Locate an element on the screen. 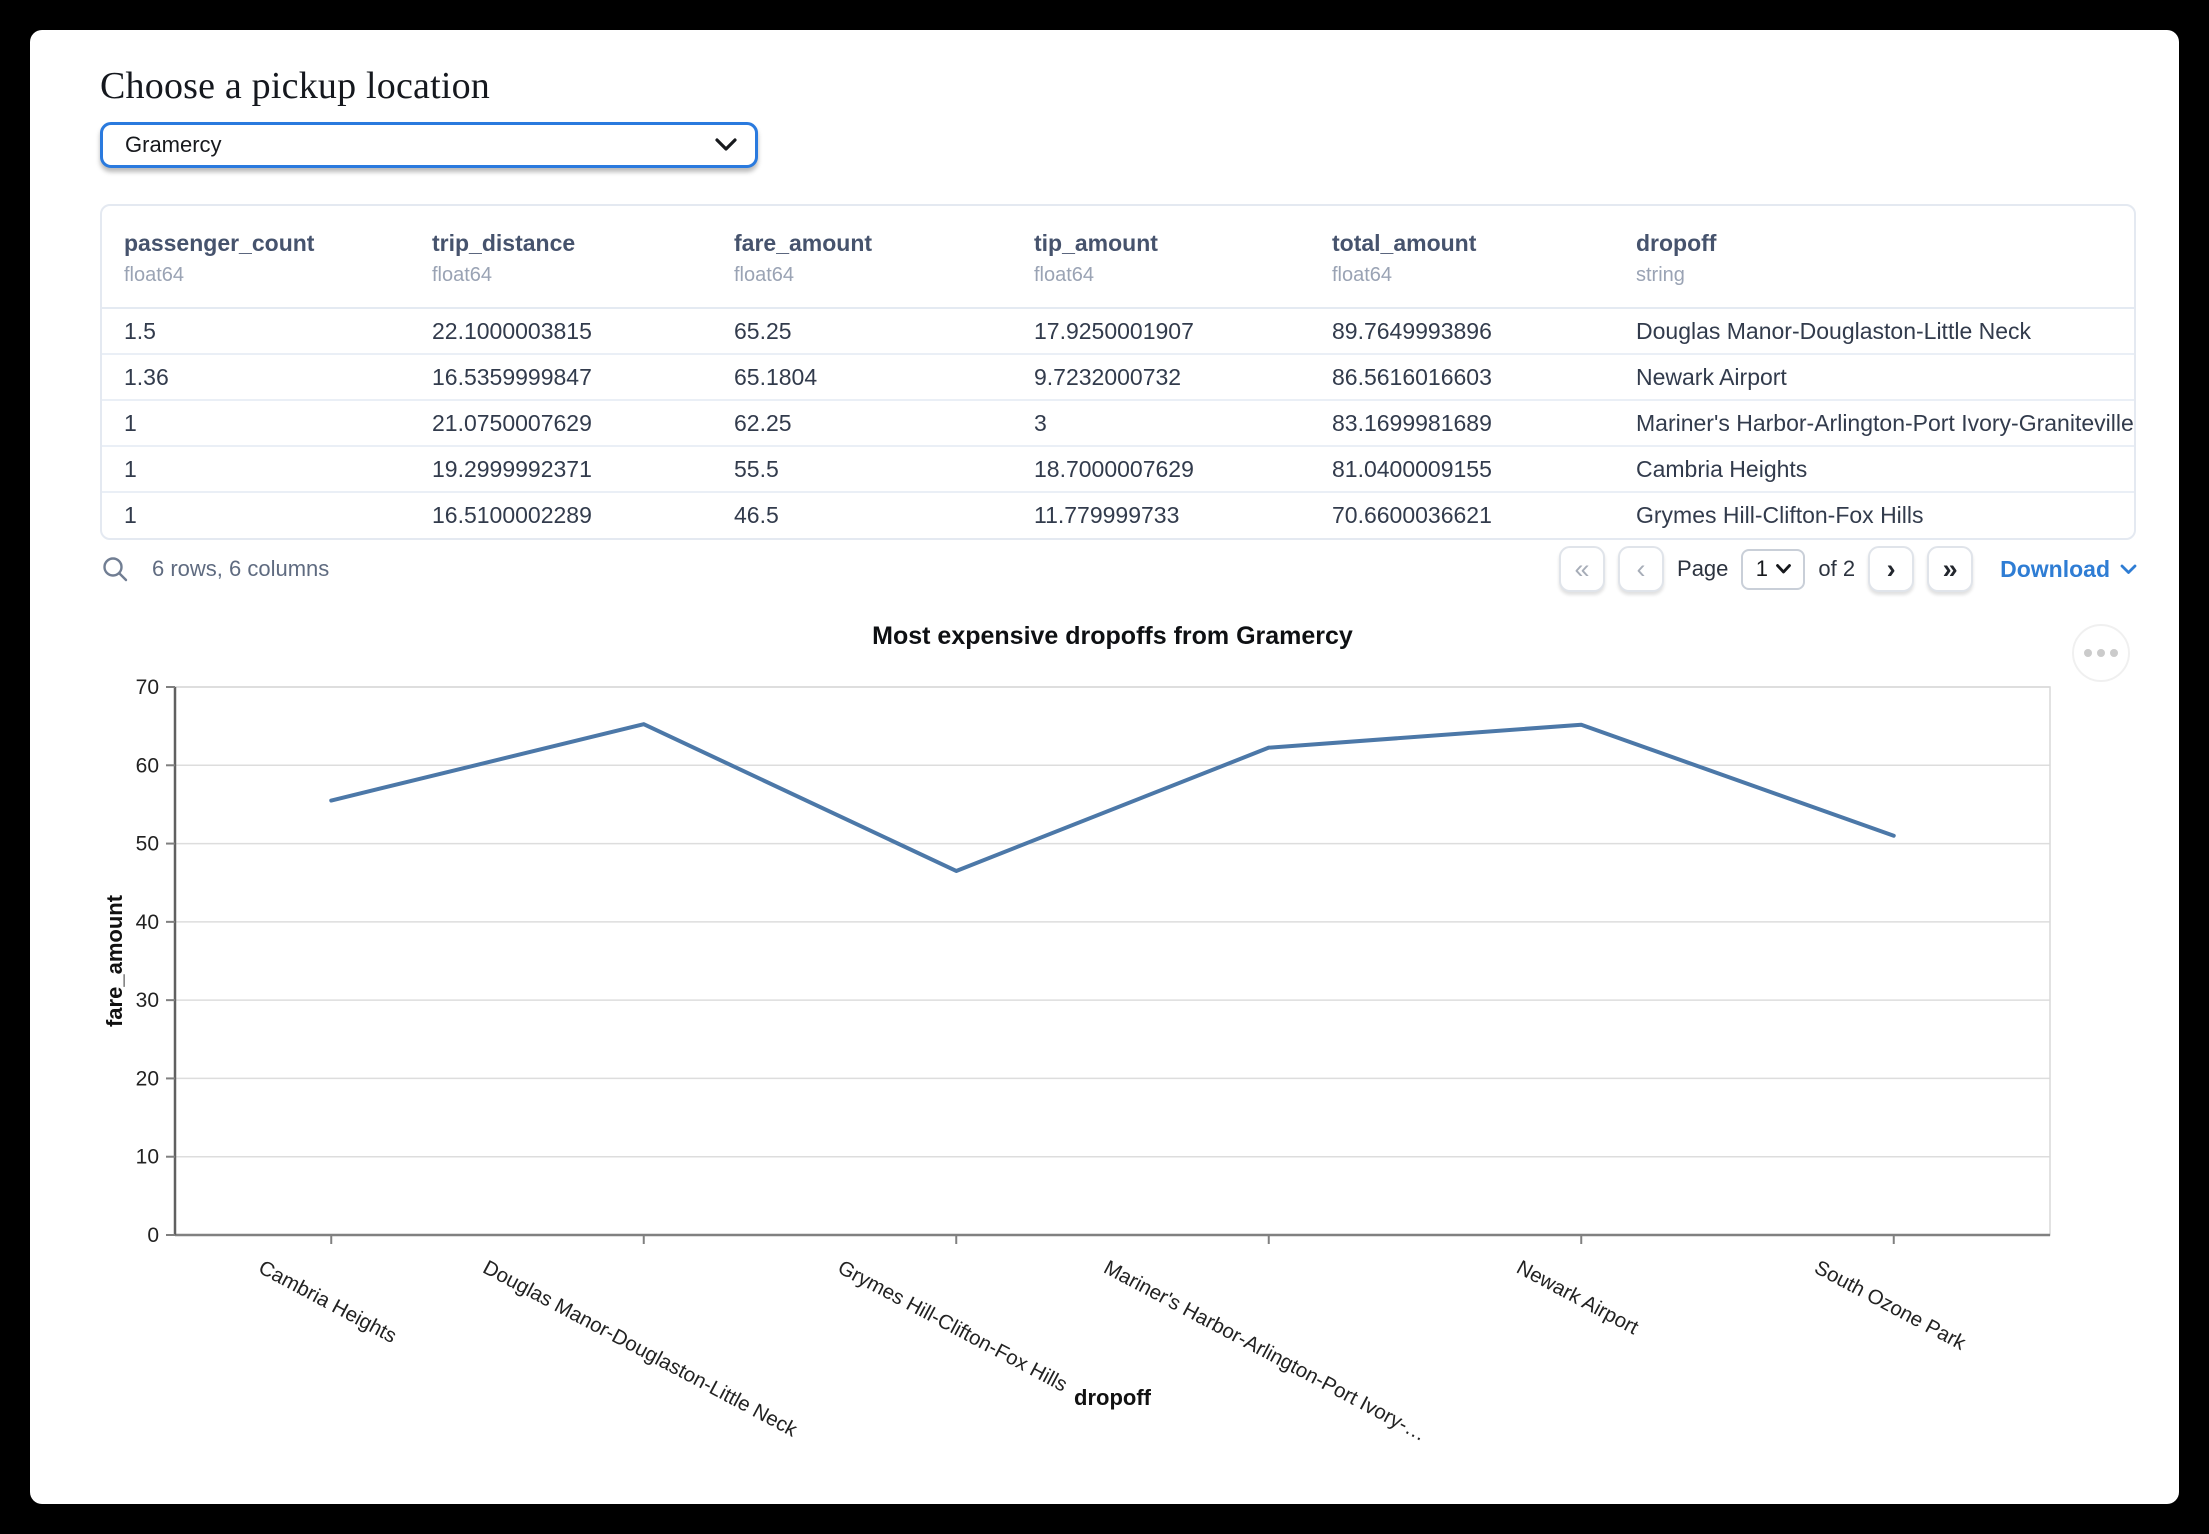  download-label: Download is located at coordinates (2055, 568).